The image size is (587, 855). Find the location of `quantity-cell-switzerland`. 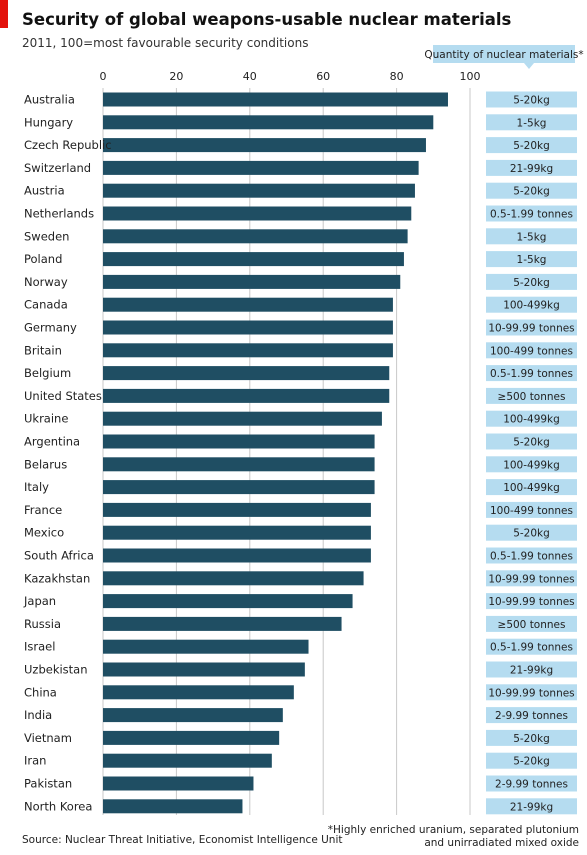

quantity-cell-switzerland is located at coordinates (531, 167).